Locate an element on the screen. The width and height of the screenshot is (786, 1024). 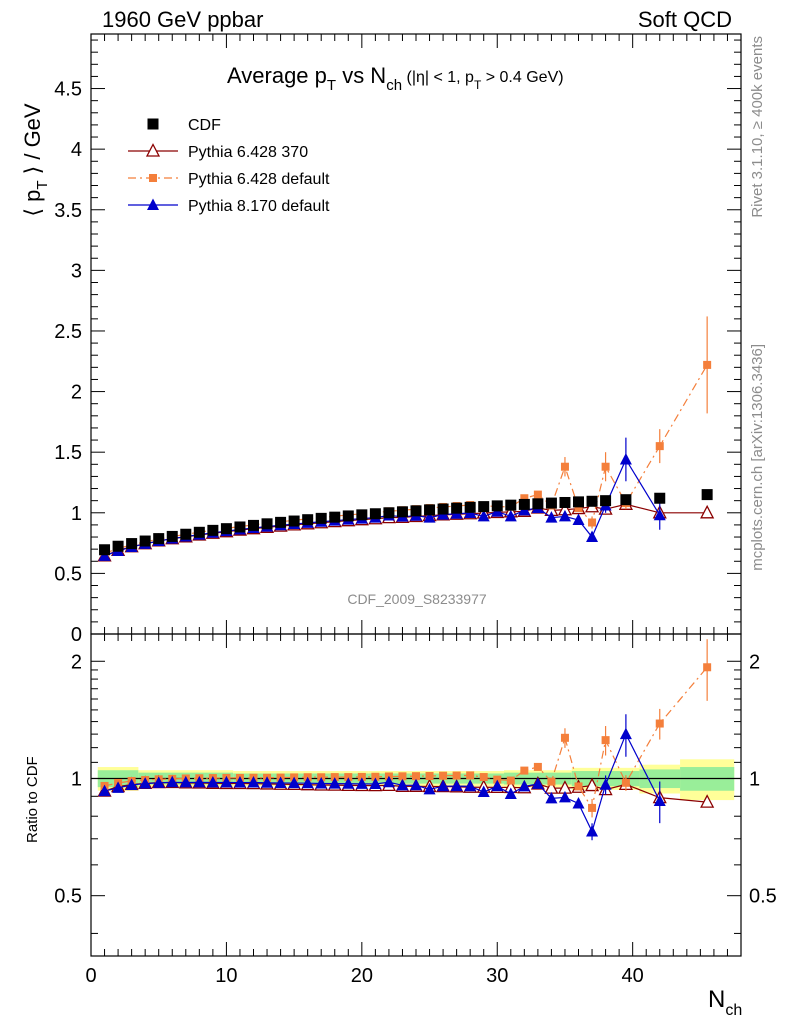
x-tick-label: 30 is located at coordinates (497, 976).